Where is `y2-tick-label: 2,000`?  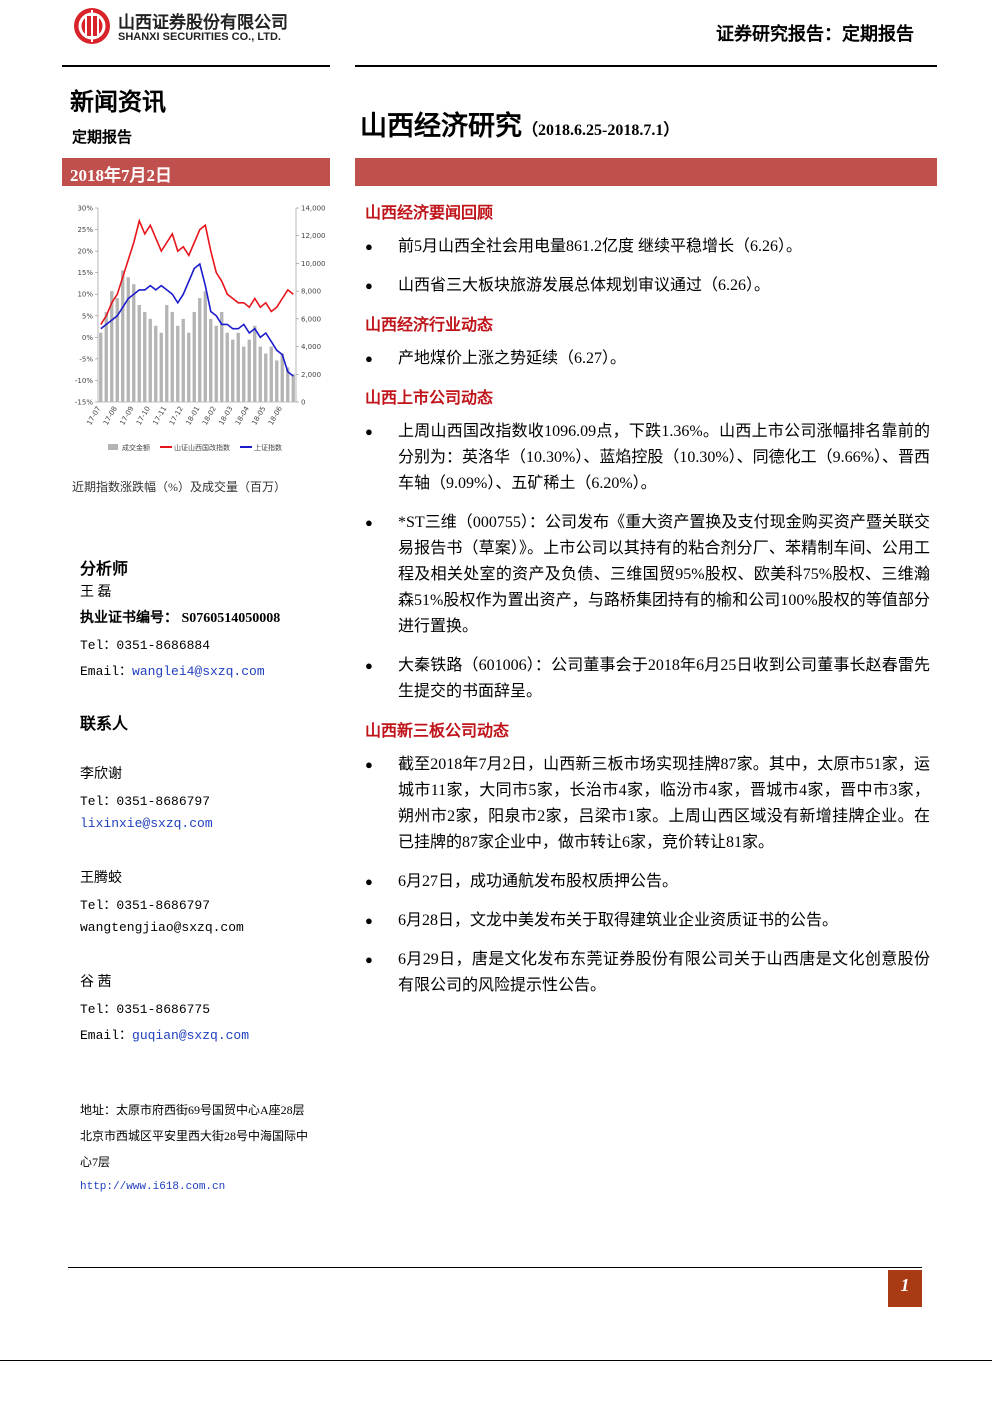 y2-tick-label: 2,000 is located at coordinates (311, 375).